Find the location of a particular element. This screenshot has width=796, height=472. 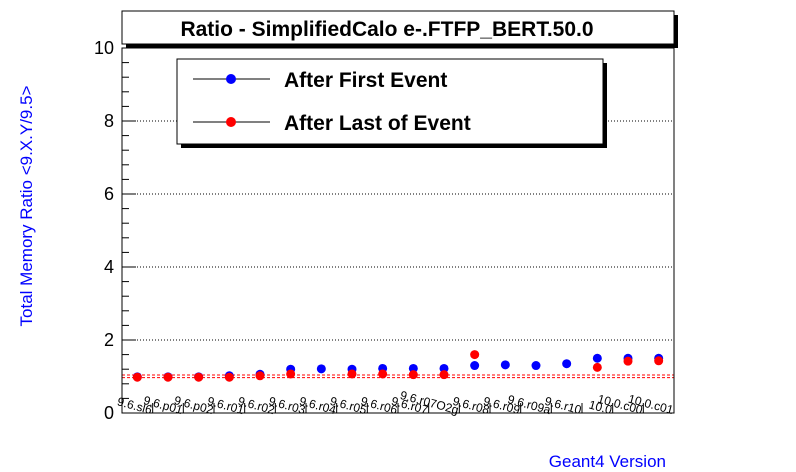

y-tick-label-4: 8 is located at coordinates (109, 121).